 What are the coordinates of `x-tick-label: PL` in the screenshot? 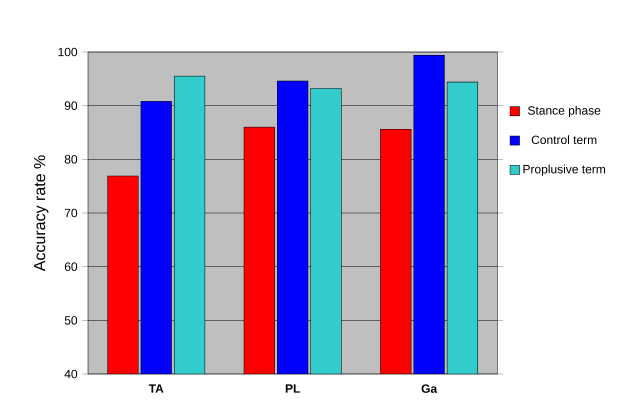 It's located at (293, 388).